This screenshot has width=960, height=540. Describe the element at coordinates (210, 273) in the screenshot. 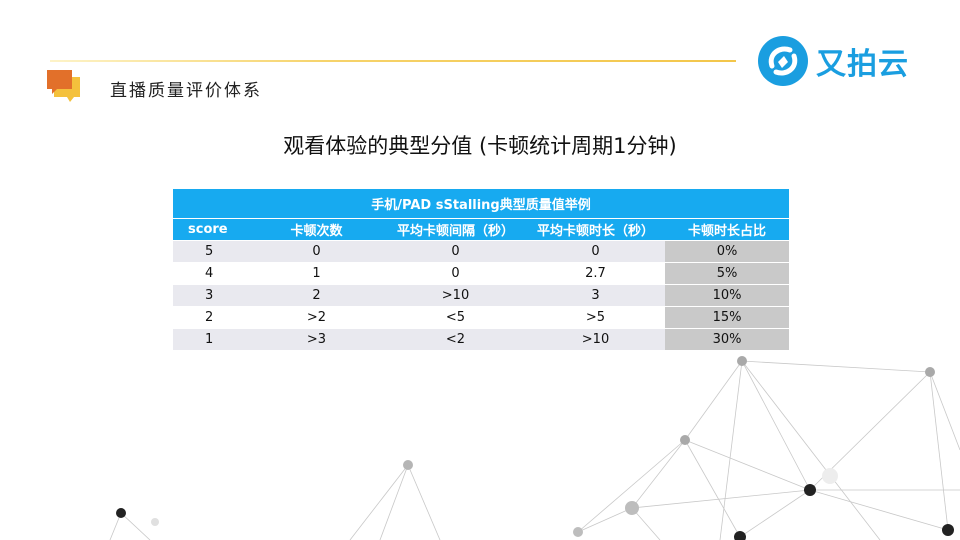

I see `score-cell: 4` at that location.